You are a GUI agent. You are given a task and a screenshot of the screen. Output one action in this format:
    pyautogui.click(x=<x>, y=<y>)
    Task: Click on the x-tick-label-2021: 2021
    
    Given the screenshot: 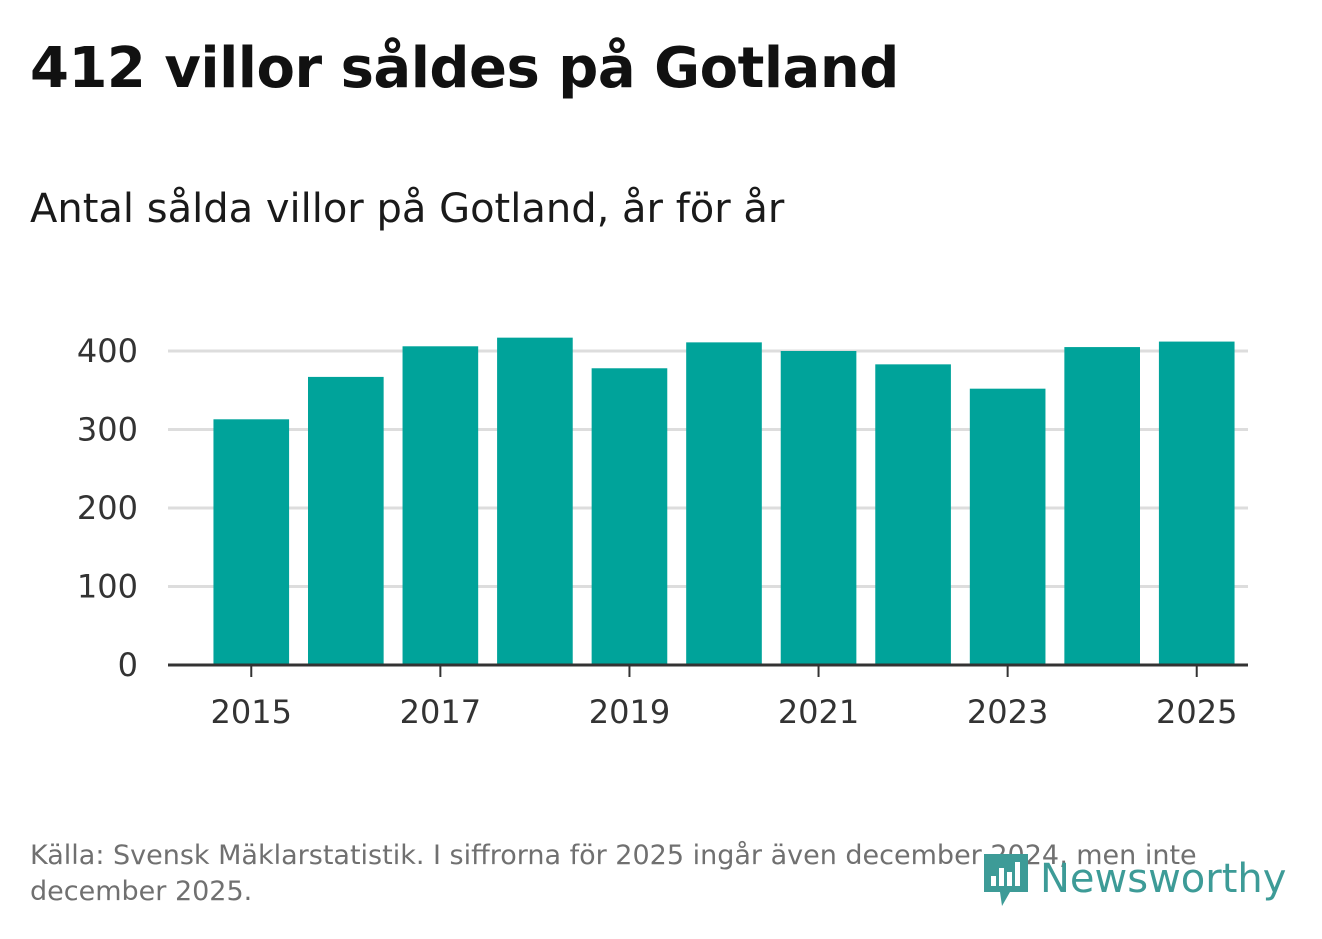 What is the action you would take?
    pyautogui.click(x=818, y=712)
    